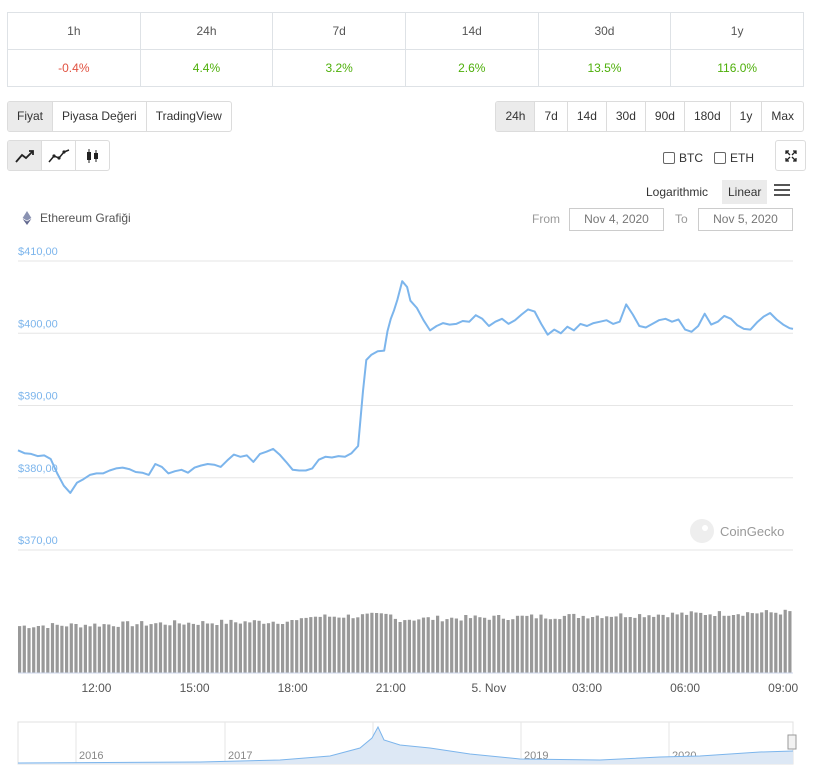 This screenshot has height=782, width=814. Describe the element at coordinates (515, 116) in the screenshot. I see `range-tab-24h: 24h` at that location.